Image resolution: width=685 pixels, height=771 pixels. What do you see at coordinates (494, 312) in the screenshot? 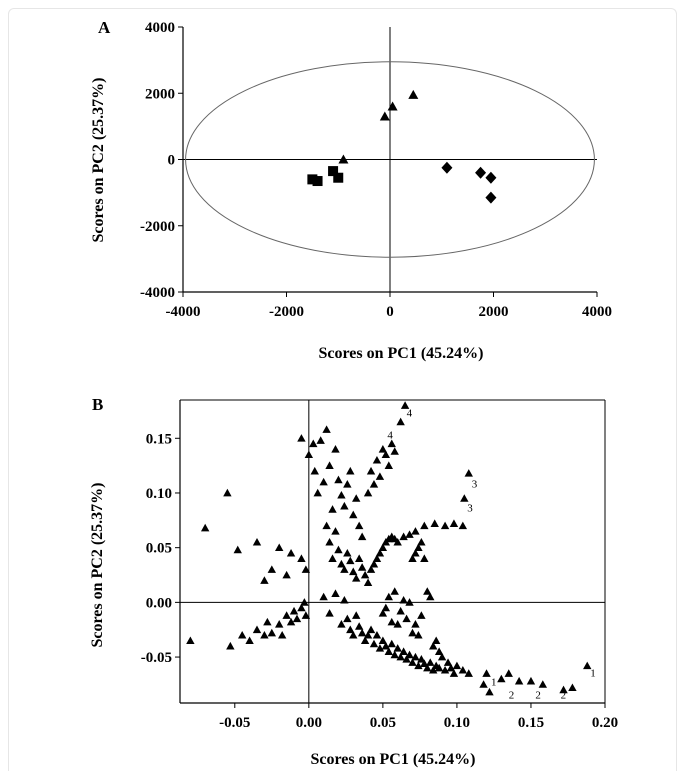
I see `x-tick-label: 2000` at bounding box center [494, 312].